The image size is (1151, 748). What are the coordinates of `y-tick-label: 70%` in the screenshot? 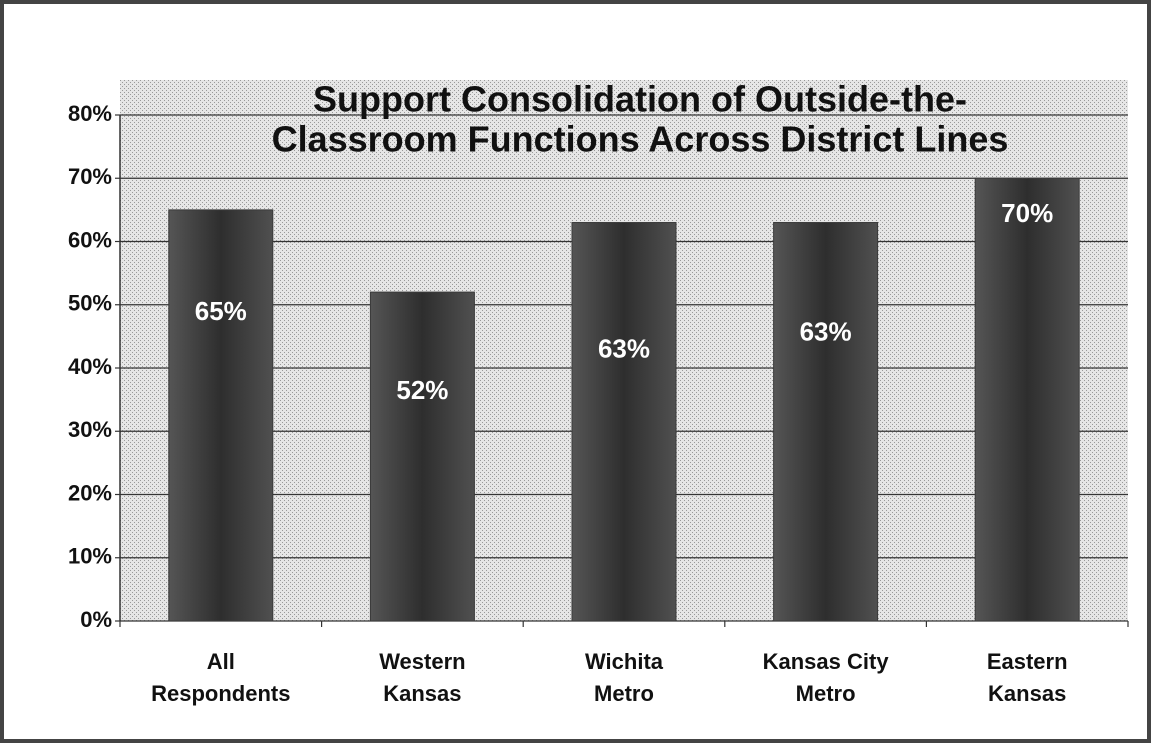 It's located at (90, 176).